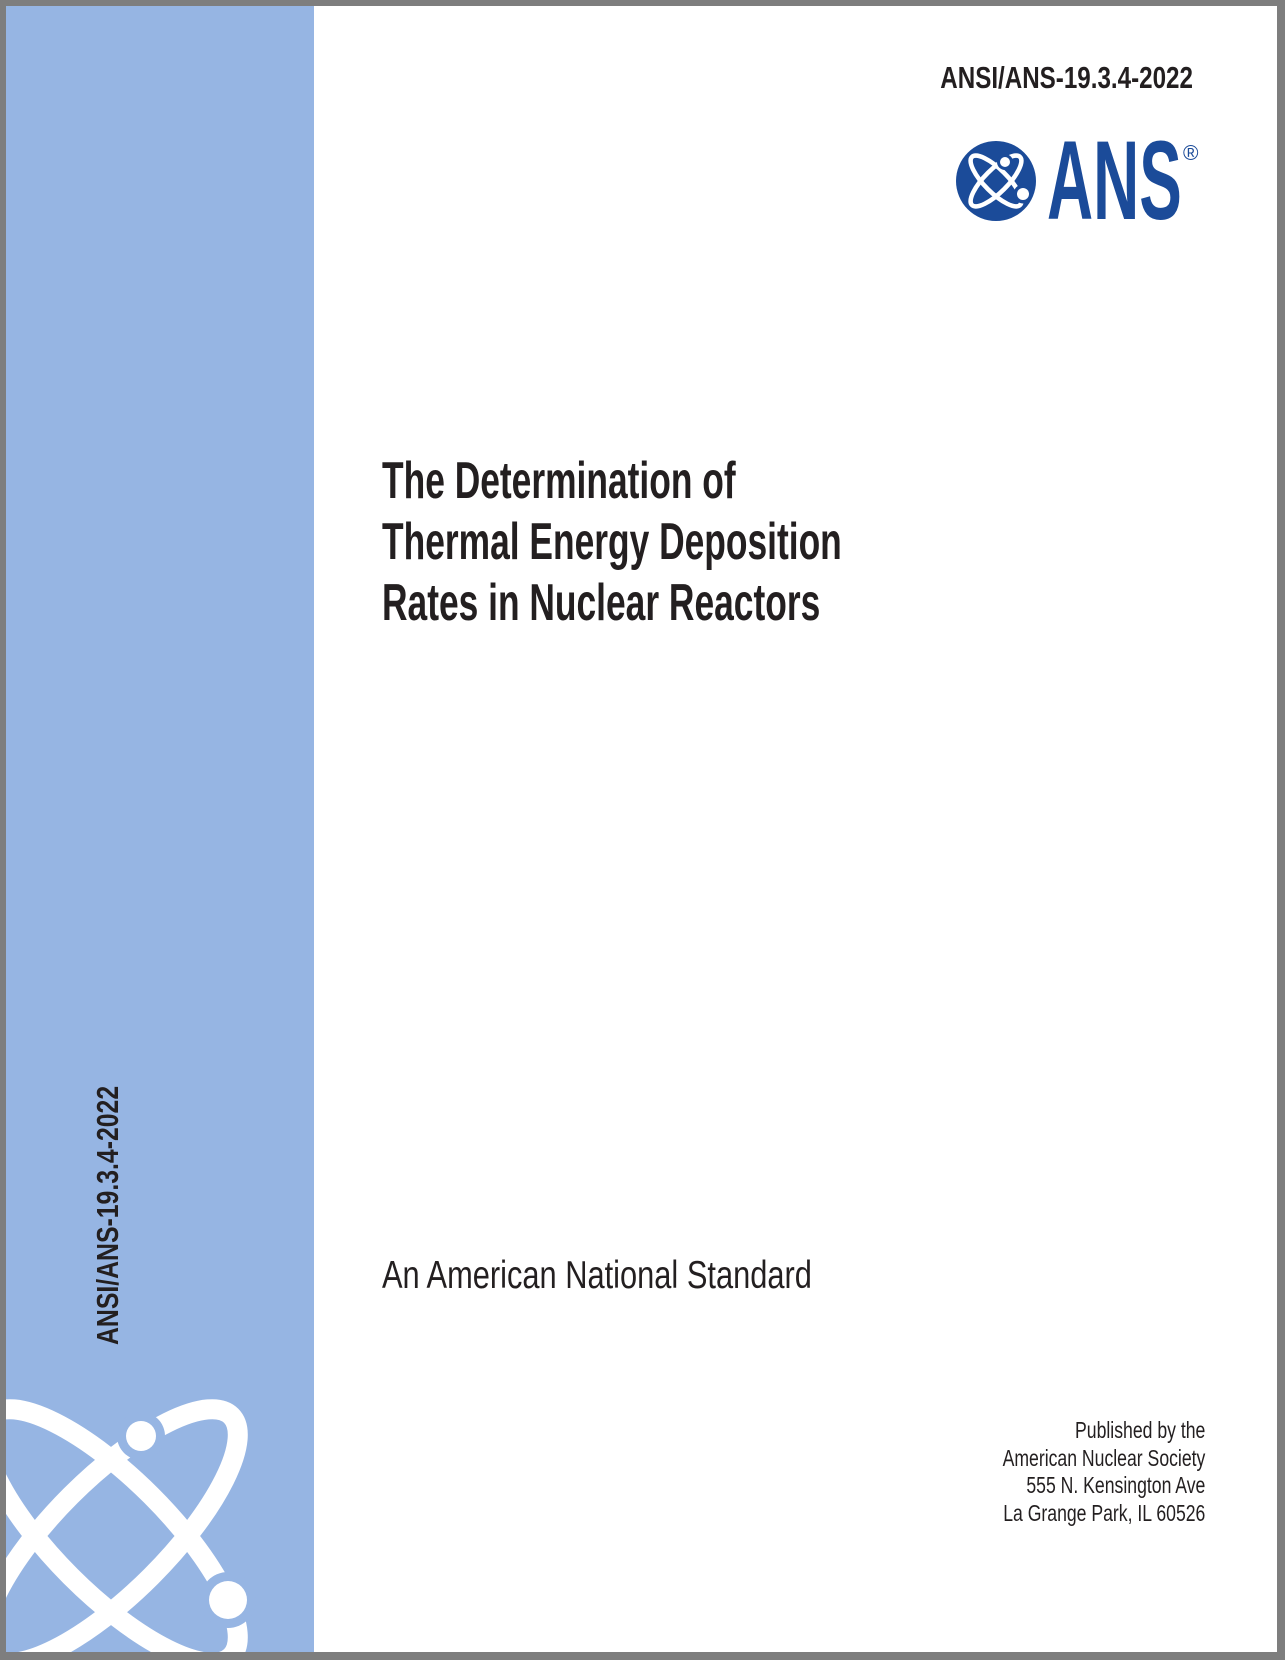 This screenshot has width=1285, height=1660. I want to click on ans-atom-icon, so click(996, 181).